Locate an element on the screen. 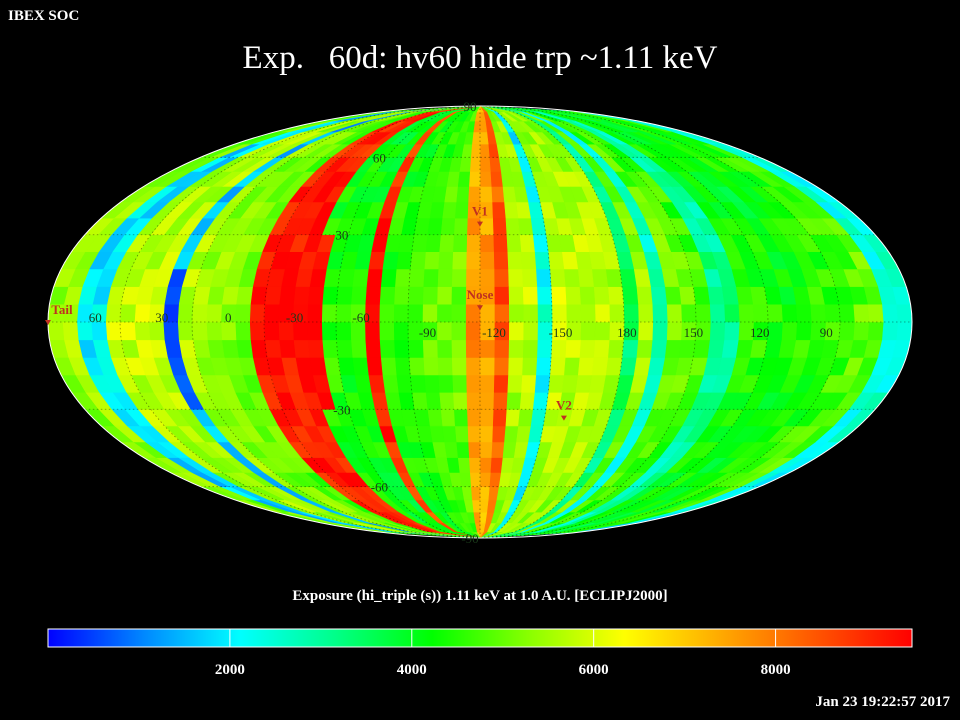  longitude-label: -90 is located at coordinates (427, 332).